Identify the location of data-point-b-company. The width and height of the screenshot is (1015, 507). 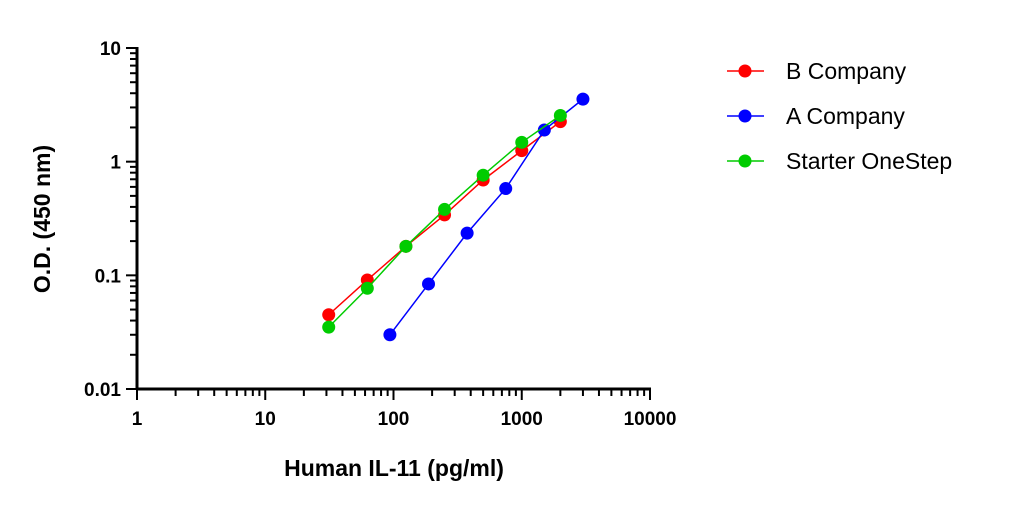
(329, 315).